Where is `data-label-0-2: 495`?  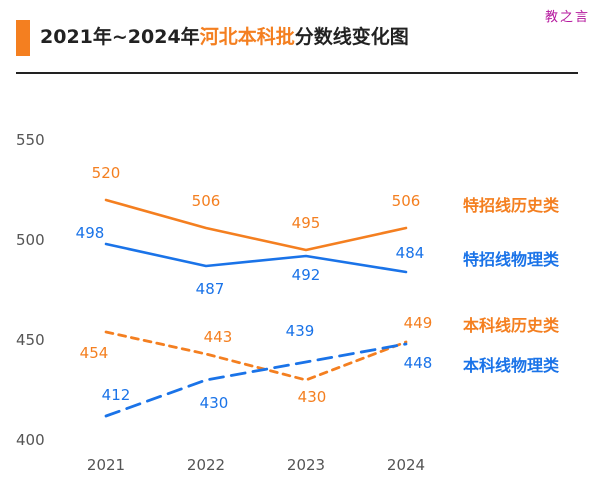
data-label-0-2: 495 is located at coordinates (306, 223).